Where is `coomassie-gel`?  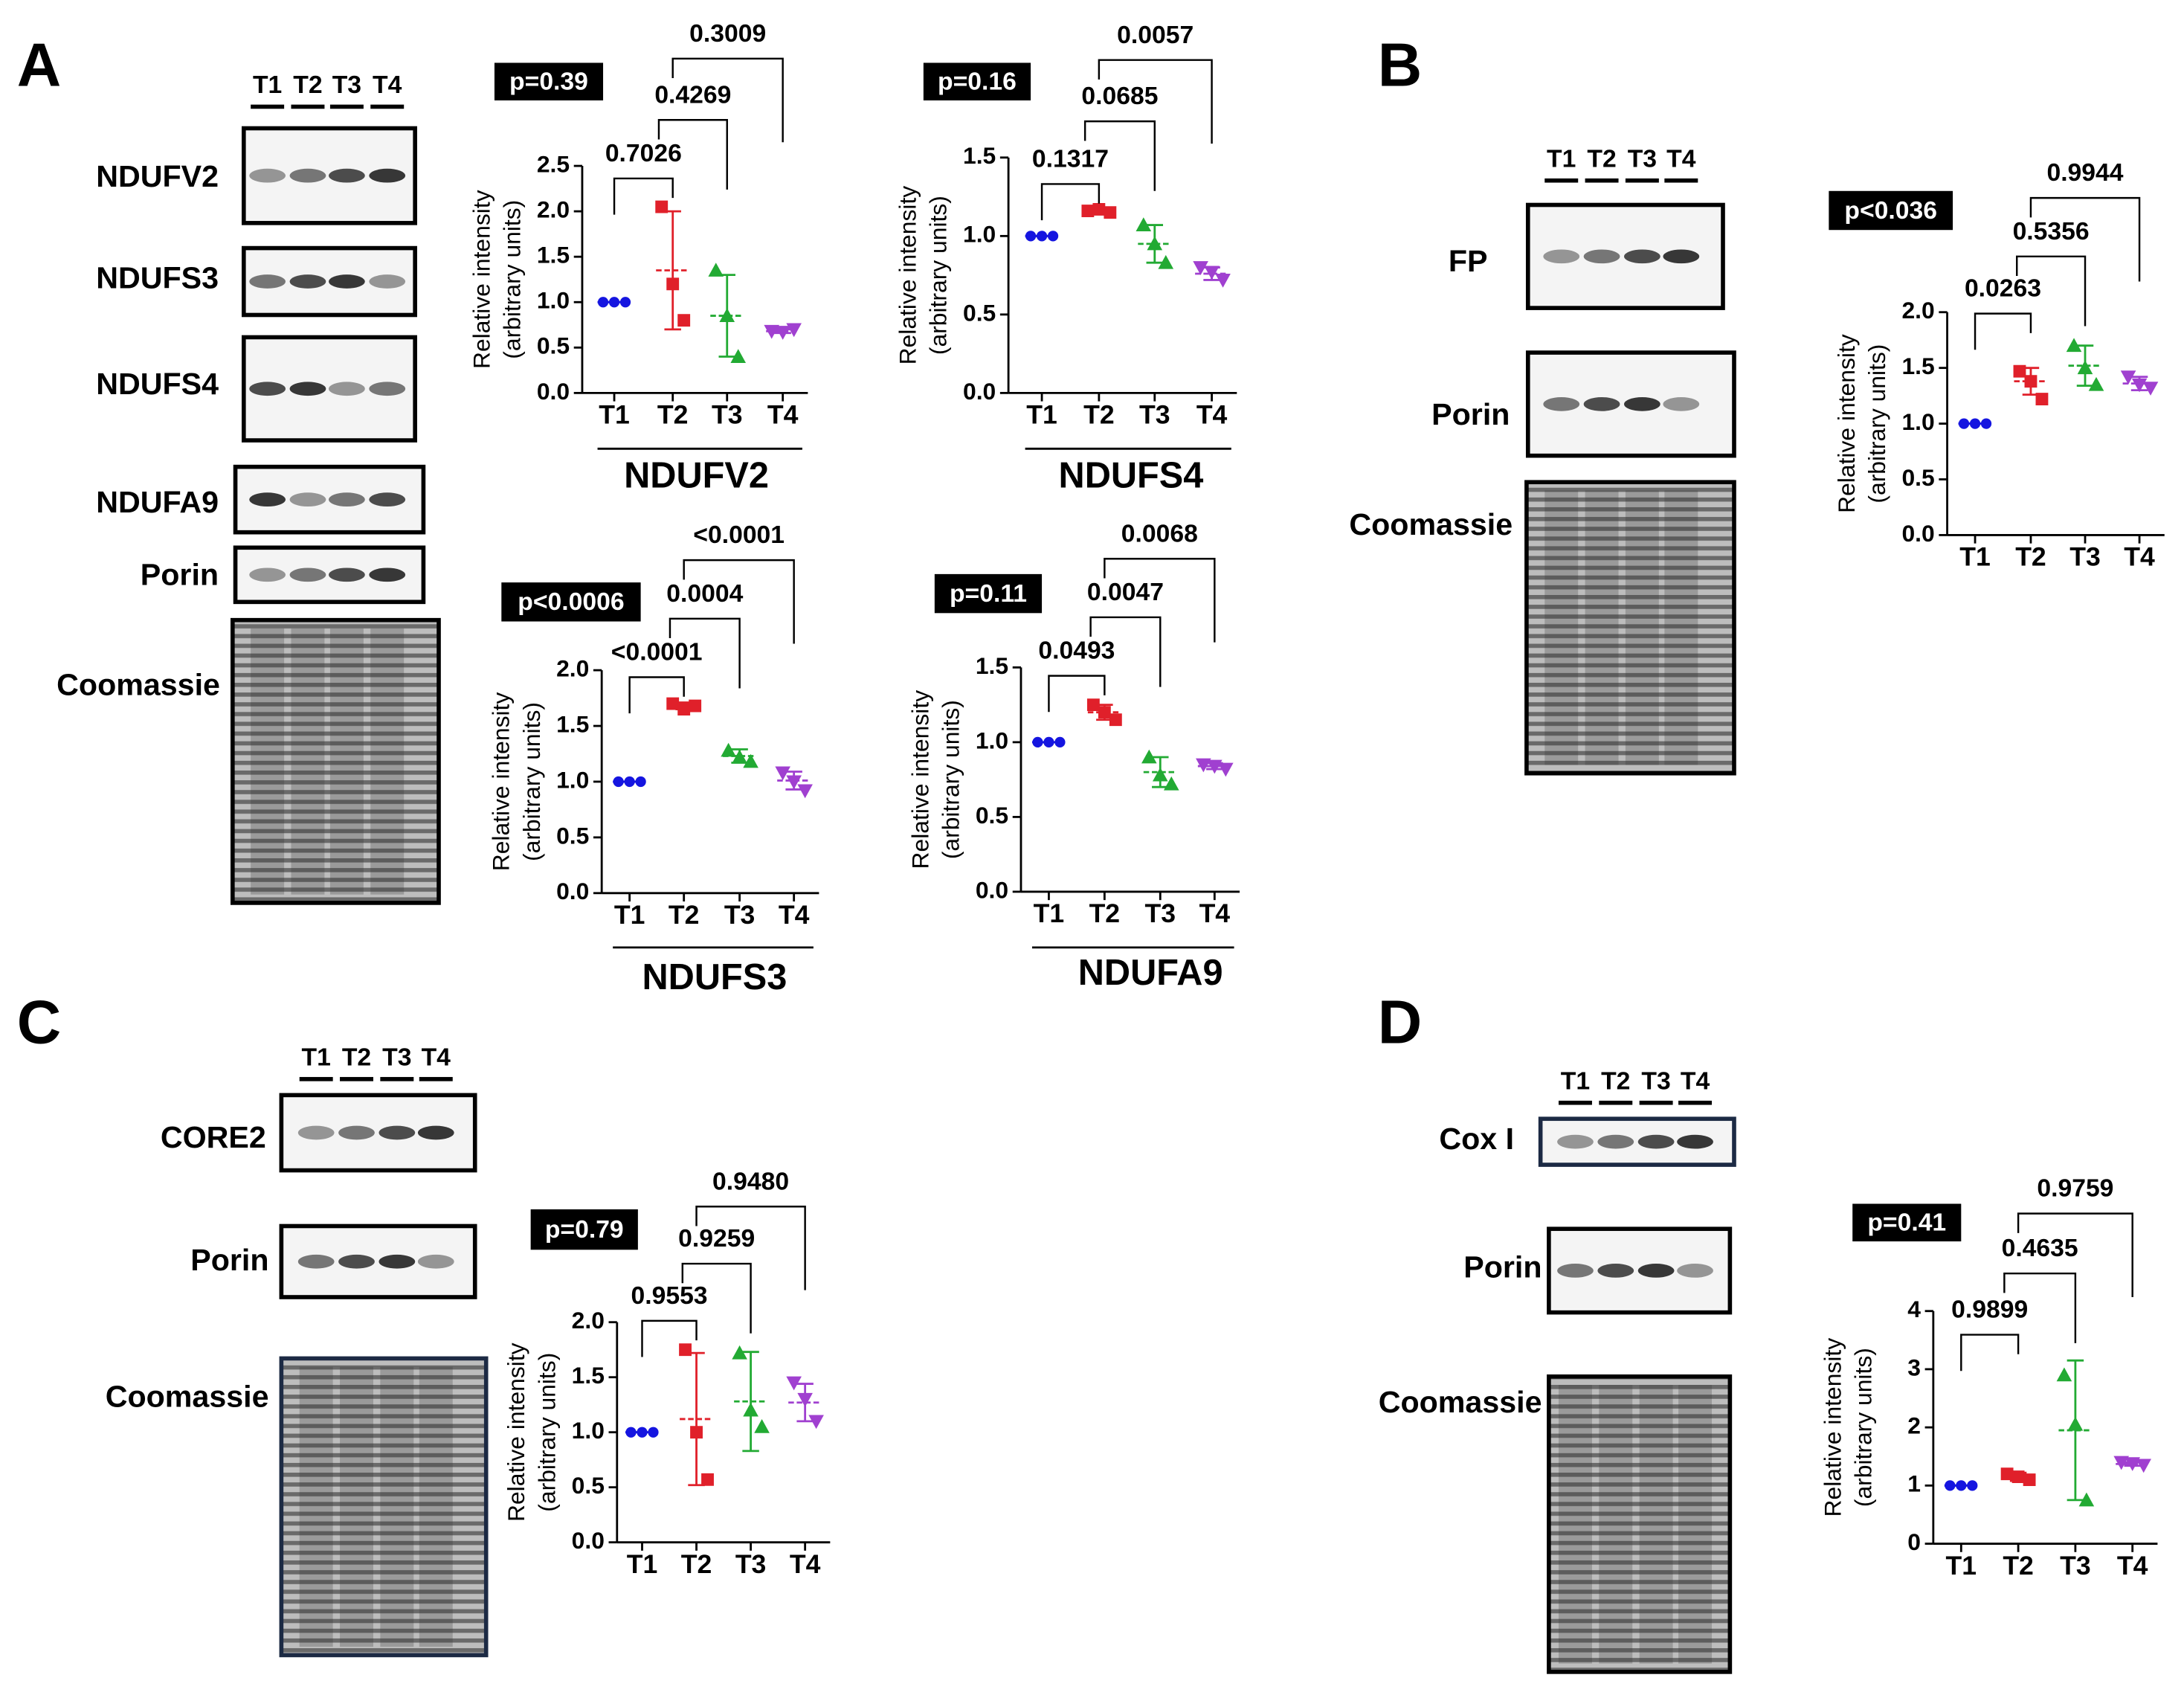
coomassie-gel is located at coordinates (384, 1507).